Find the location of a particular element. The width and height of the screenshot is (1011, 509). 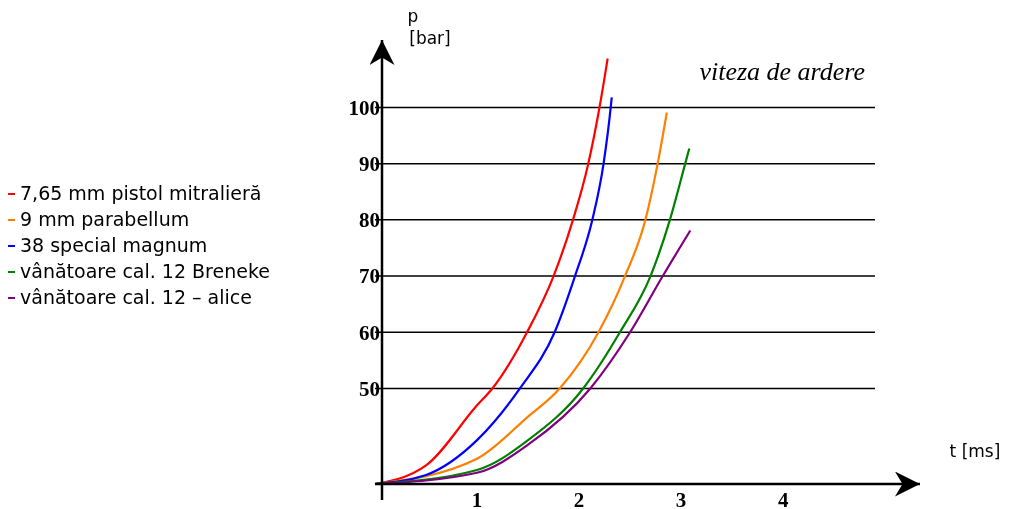

y-tick-label: 100 is located at coordinates (364, 107).